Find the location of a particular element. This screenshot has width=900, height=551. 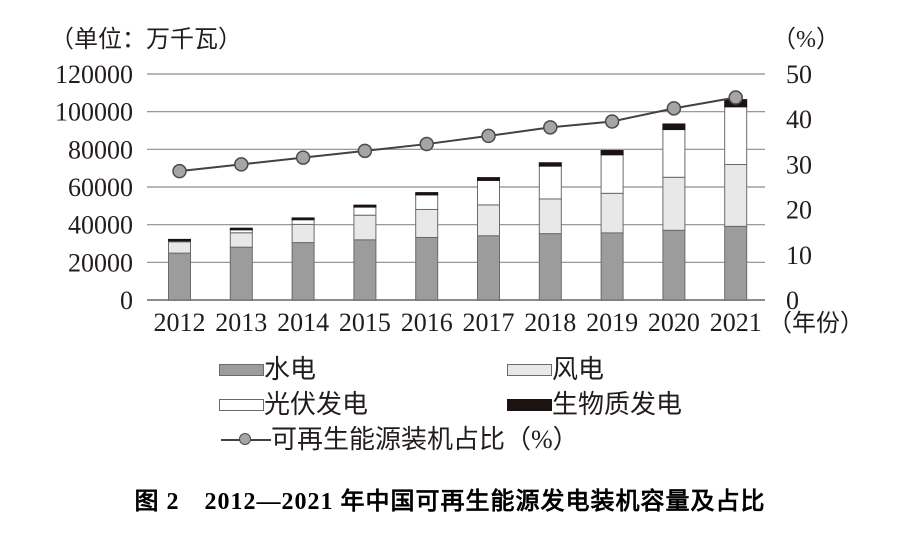

x-axis-tick: 2014 is located at coordinates (303, 322).